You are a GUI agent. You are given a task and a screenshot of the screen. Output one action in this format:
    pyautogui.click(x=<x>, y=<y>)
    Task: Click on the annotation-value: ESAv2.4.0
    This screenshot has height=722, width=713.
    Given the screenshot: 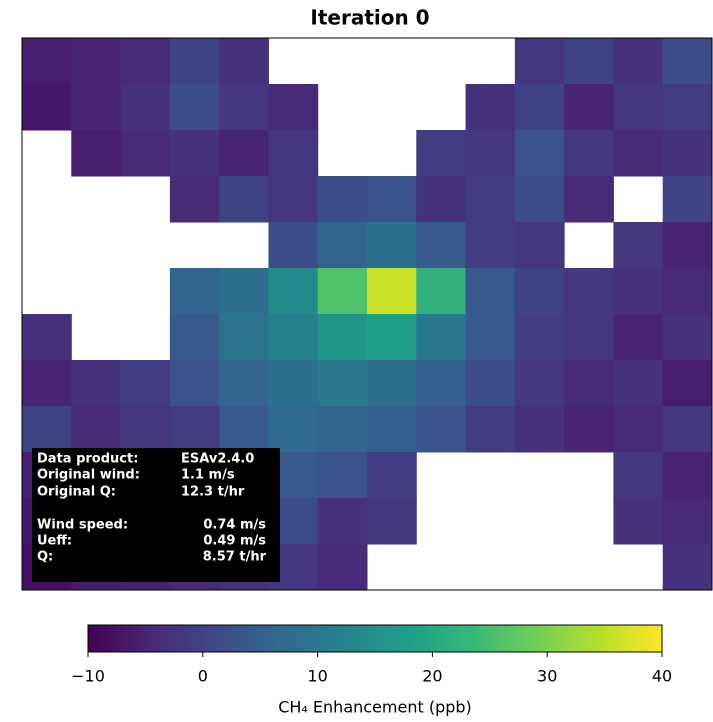 What is the action you would take?
    pyautogui.click(x=217, y=459)
    